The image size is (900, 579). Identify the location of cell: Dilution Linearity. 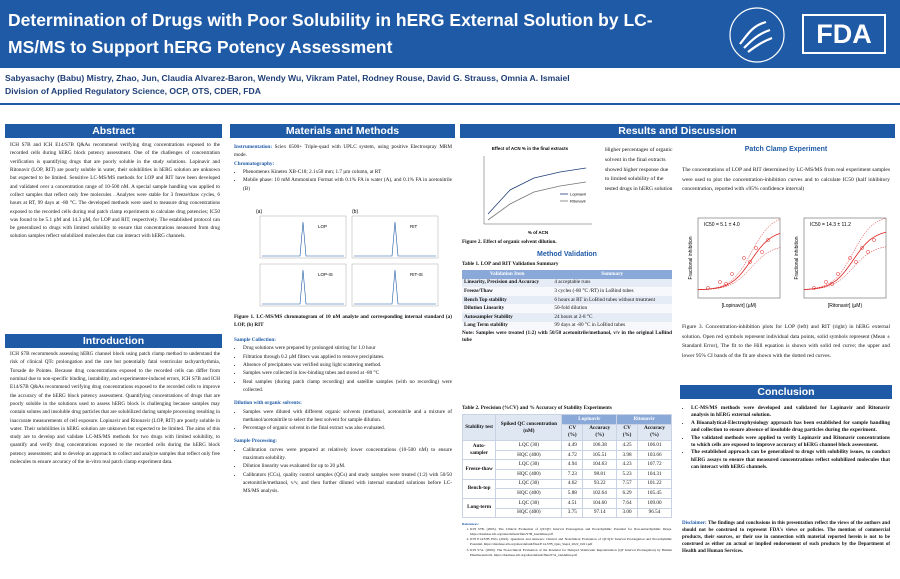
(507, 309).